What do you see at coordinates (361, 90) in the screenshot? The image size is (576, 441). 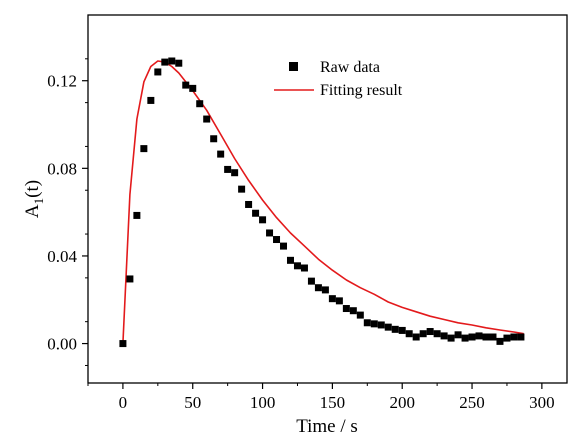 I see `legend-label-fitting-result: Fitting result` at bounding box center [361, 90].